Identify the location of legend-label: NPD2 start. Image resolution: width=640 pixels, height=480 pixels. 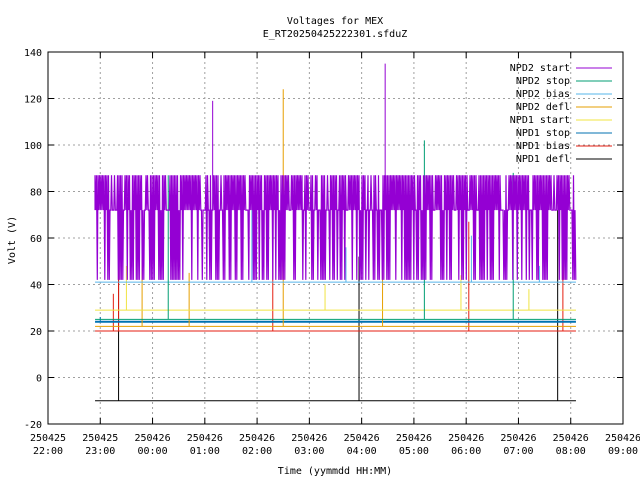
(540, 68).